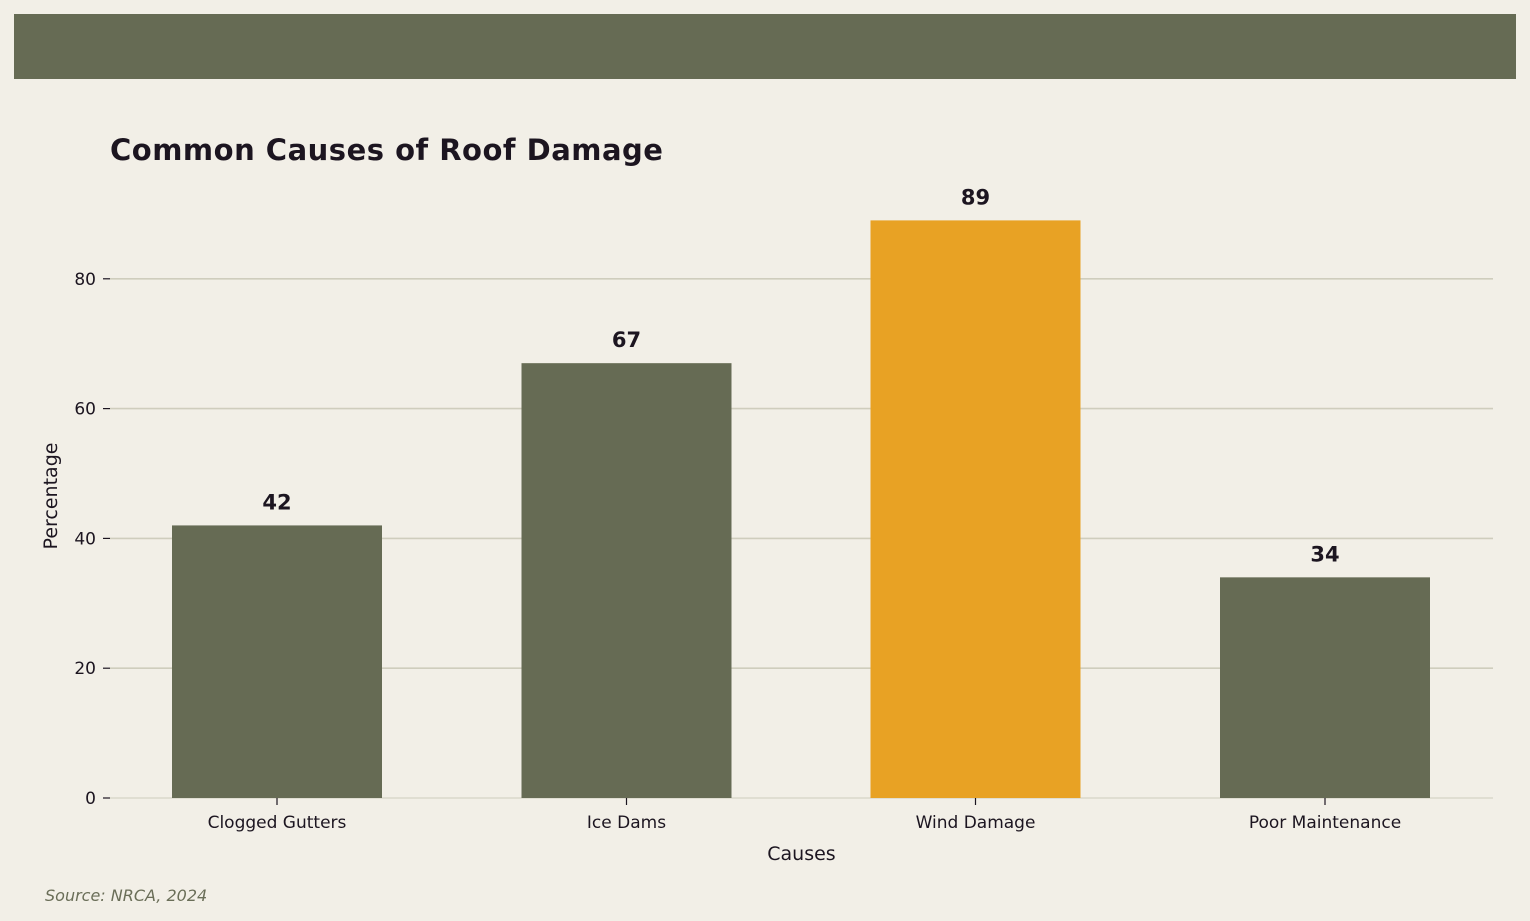 This screenshot has height=921, width=1530. I want to click on x-axis-label: Causes, so click(801, 854).